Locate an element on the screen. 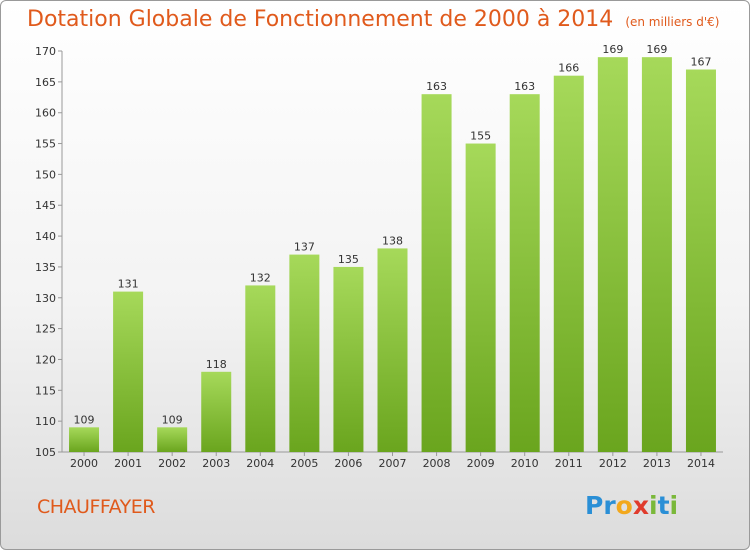  y-tick-label: 110 is located at coordinates (45, 421).